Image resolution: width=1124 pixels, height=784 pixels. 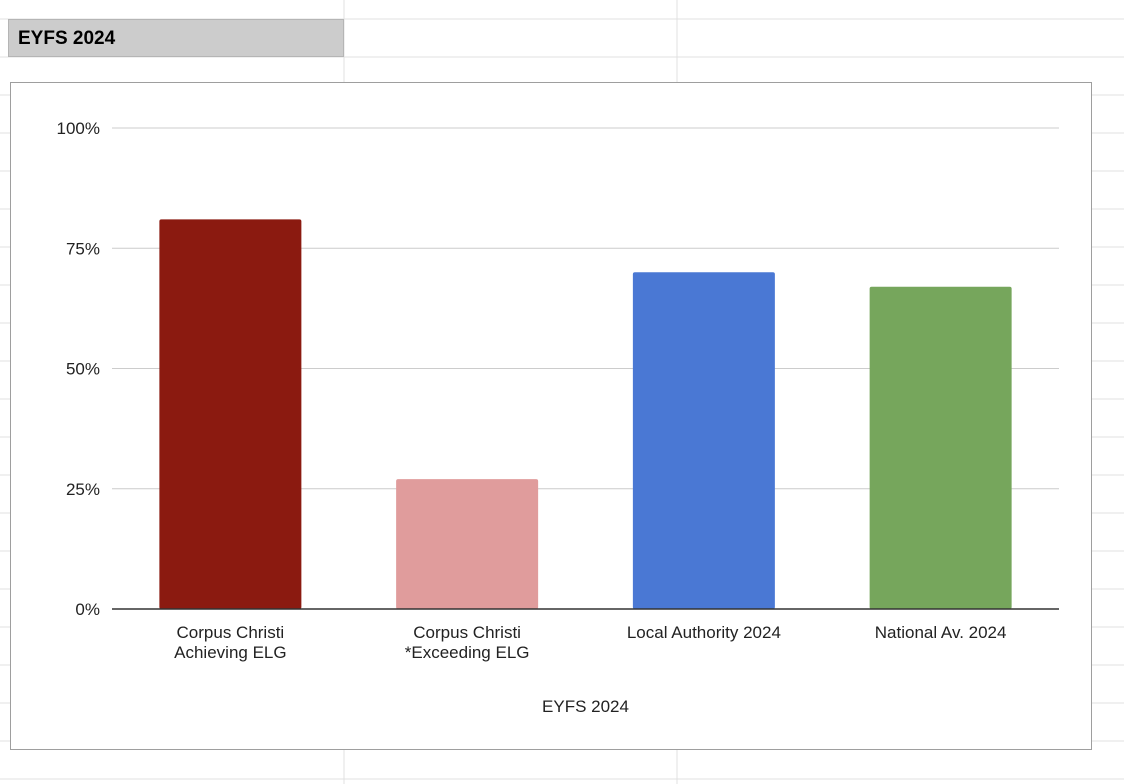 I want to click on y-tick-label: 100%, so click(x=78, y=128).